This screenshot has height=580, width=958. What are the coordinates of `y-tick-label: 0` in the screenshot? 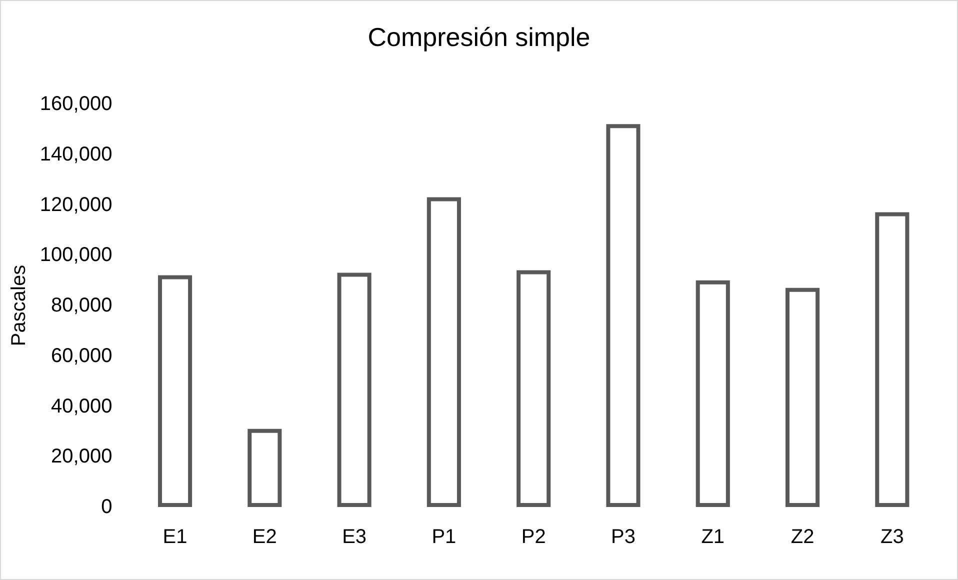 It's located at (106, 507).